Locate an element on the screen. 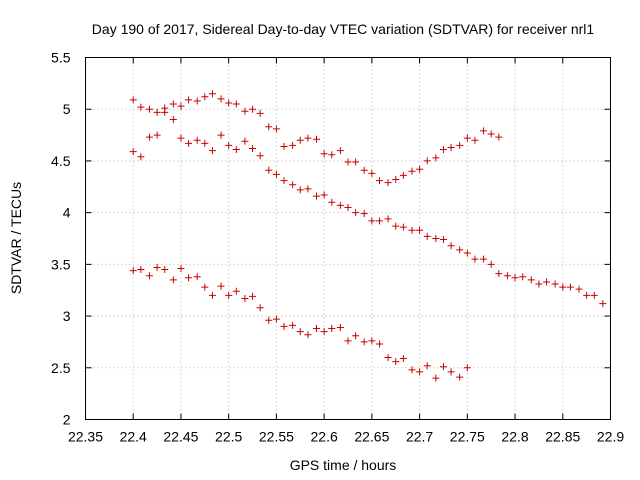  x-tick-label: 22.4 is located at coordinates (133, 437).